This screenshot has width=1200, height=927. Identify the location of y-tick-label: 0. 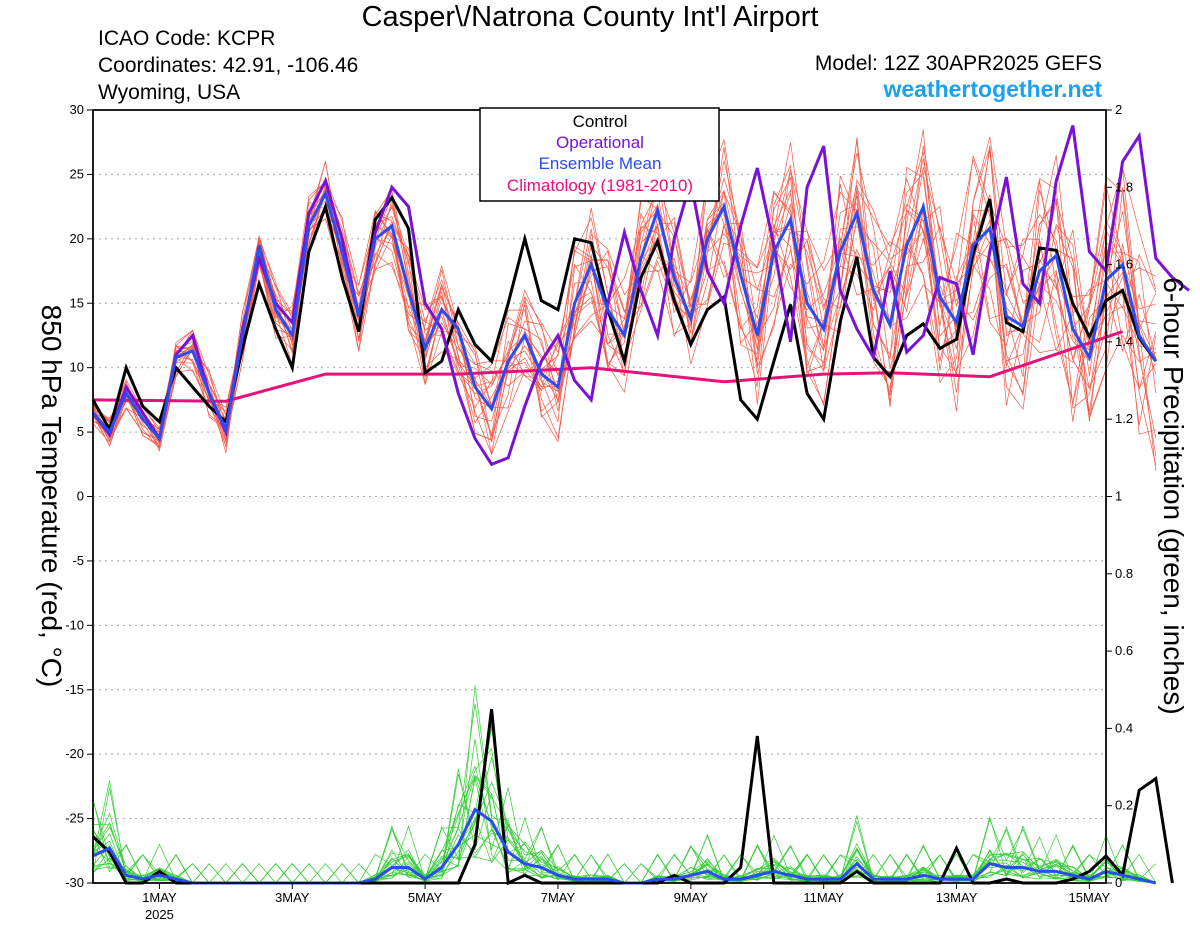
(80, 496).